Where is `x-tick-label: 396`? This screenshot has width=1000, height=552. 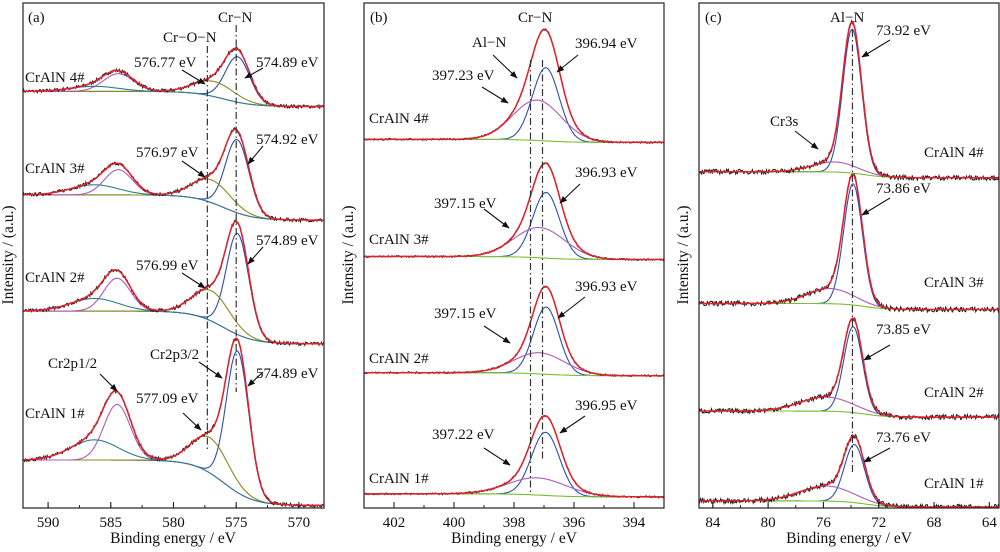
x-tick-label: 396 is located at coordinates (574, 523).